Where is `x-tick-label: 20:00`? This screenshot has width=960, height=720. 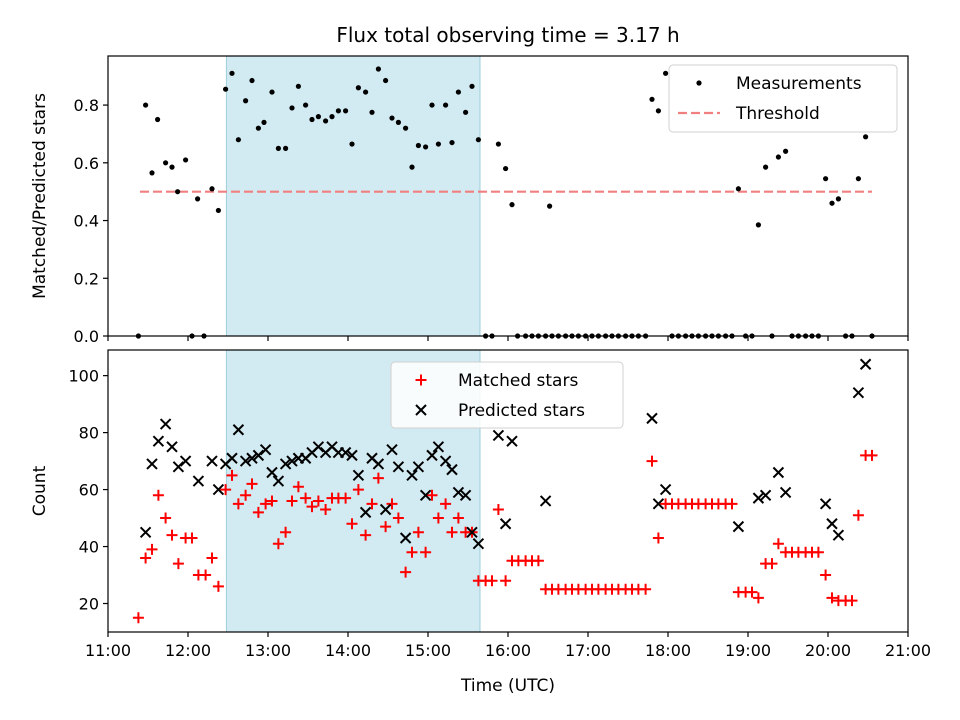
x-tick-label: 20:00 is located at coordinates (828, 650).